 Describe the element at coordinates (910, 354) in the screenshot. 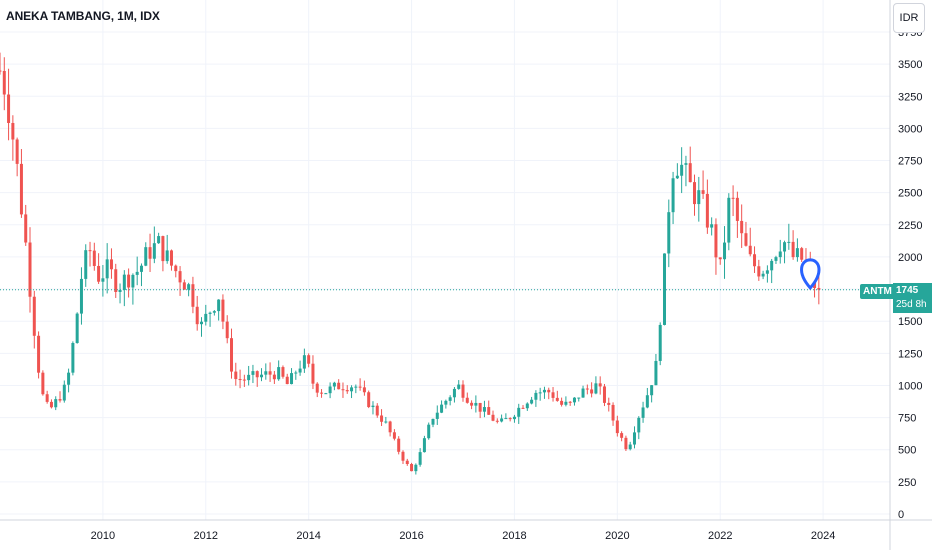

I see `y-tick-label: 1250` at that location.